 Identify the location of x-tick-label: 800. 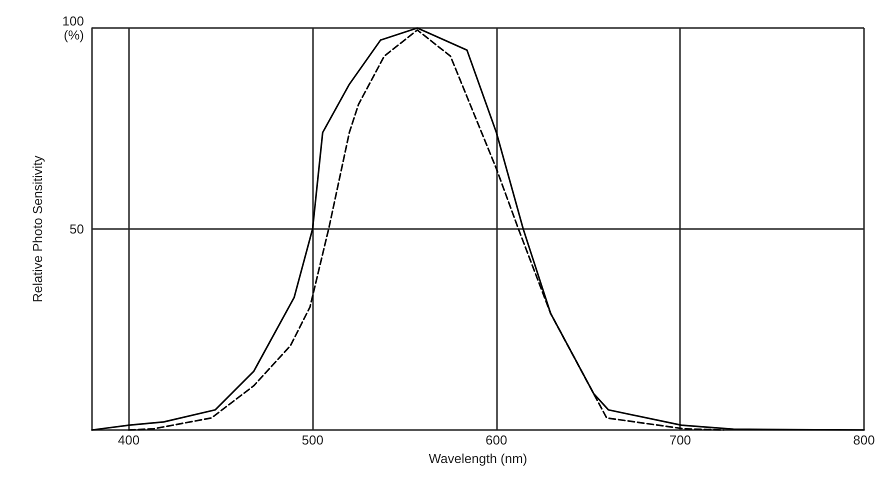
(864, 440).